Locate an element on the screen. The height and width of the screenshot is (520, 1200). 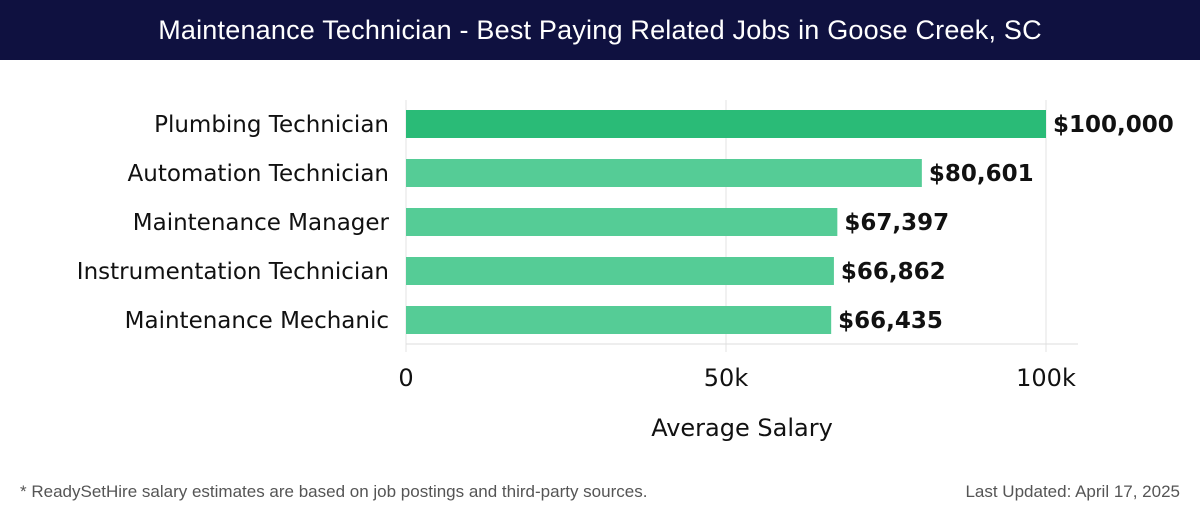
value-label: $66,435 is located at coordinates (890, 321).